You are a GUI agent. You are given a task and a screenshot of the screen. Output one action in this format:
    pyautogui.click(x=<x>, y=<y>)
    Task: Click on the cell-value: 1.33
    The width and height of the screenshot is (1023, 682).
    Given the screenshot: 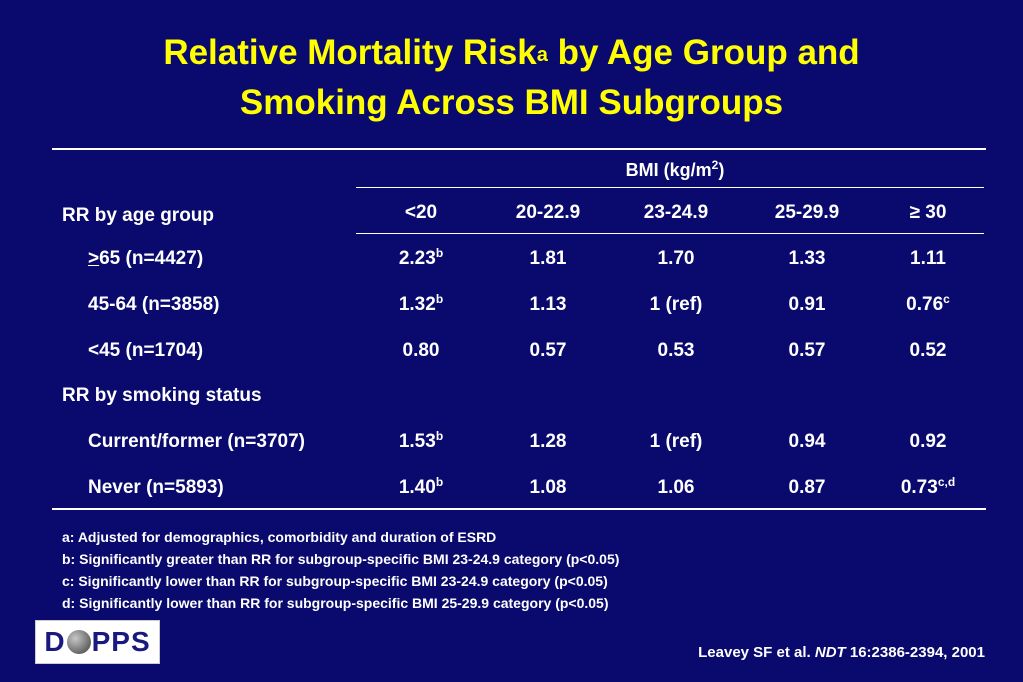 What is the action you would take?
    pyautogui.click(x=807, y=258)
    